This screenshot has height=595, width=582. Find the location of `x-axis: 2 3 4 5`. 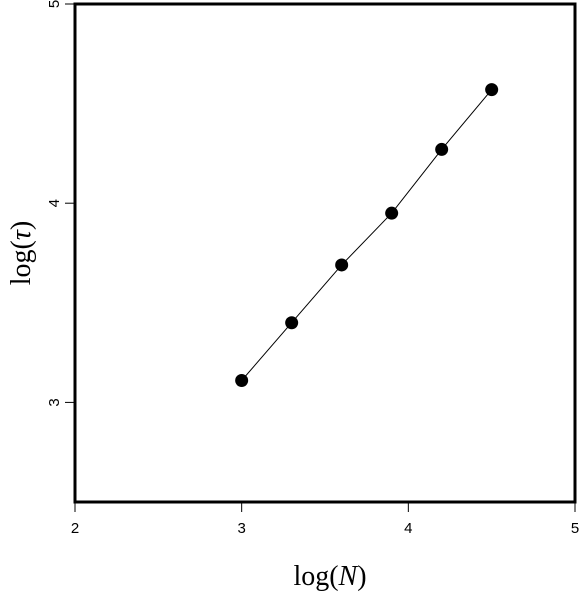

x-axis: 2 3 4 5 is located at coordinates (325, 519).